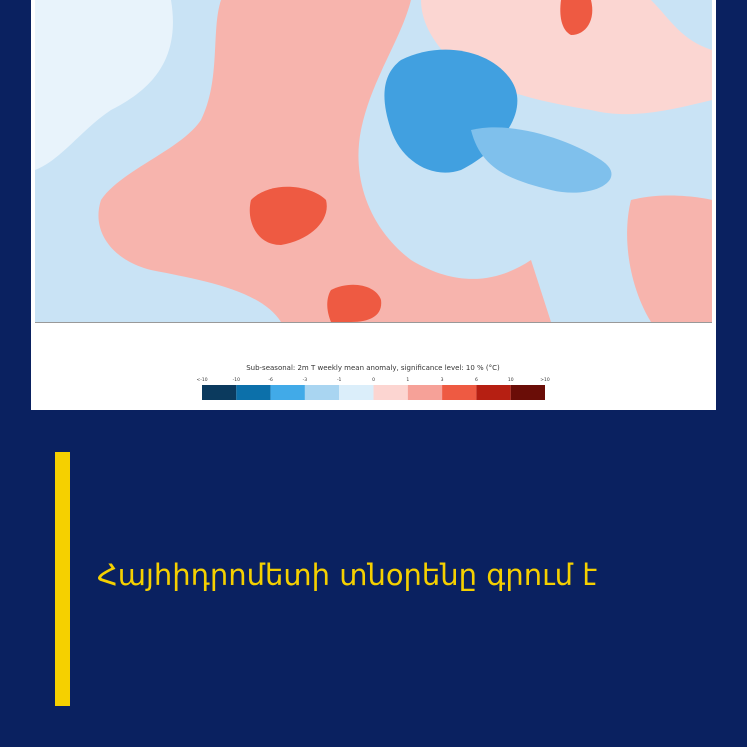  Describe the element at coordinates (201, 380) in the screenshot. I see `scale-label: <-10` at that location.